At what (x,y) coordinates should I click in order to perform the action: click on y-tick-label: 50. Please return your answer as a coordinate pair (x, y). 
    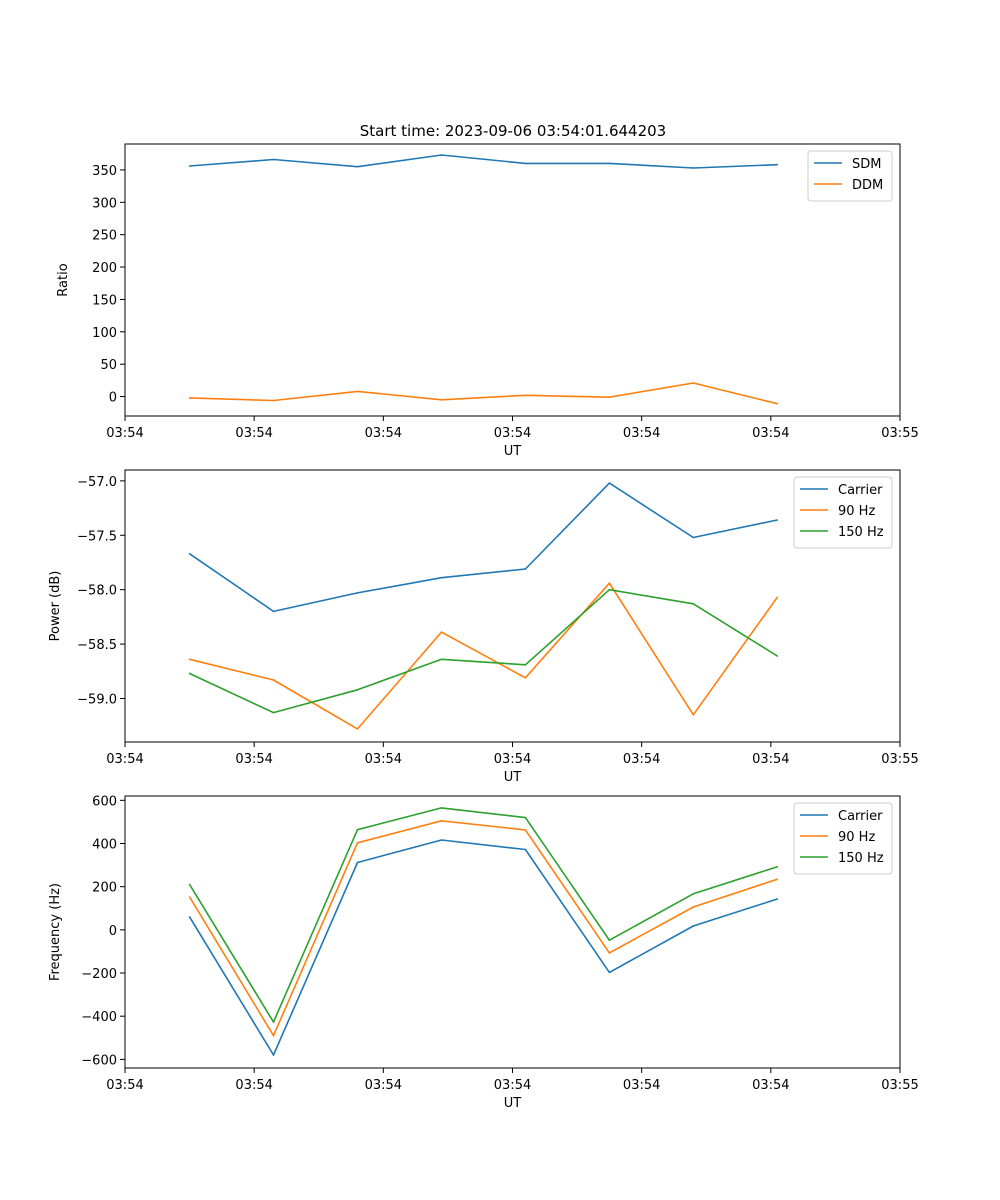
    Looking at the image, I should click on (108, 365).